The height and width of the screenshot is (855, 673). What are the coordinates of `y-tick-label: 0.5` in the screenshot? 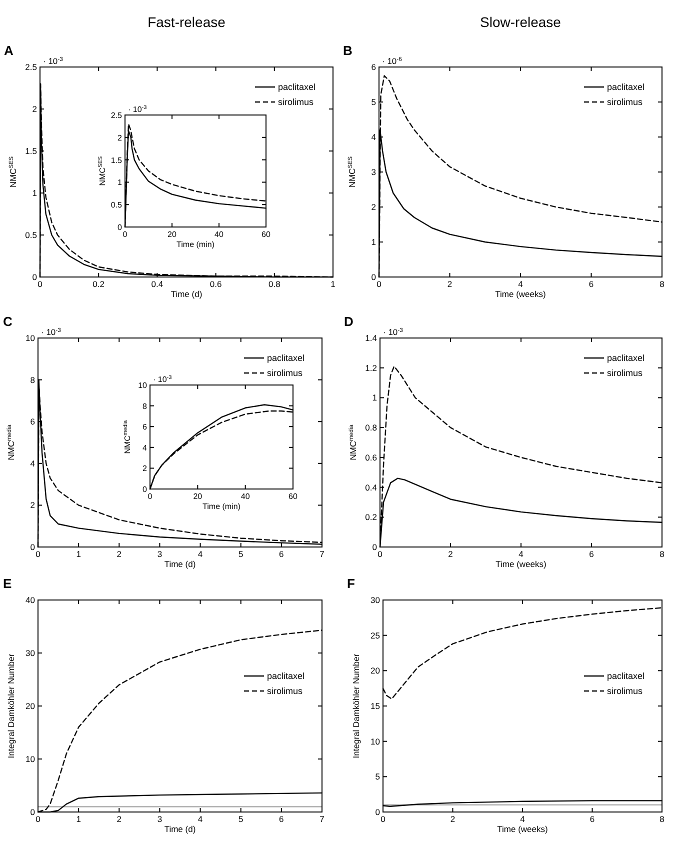 It's located at (116, 205).